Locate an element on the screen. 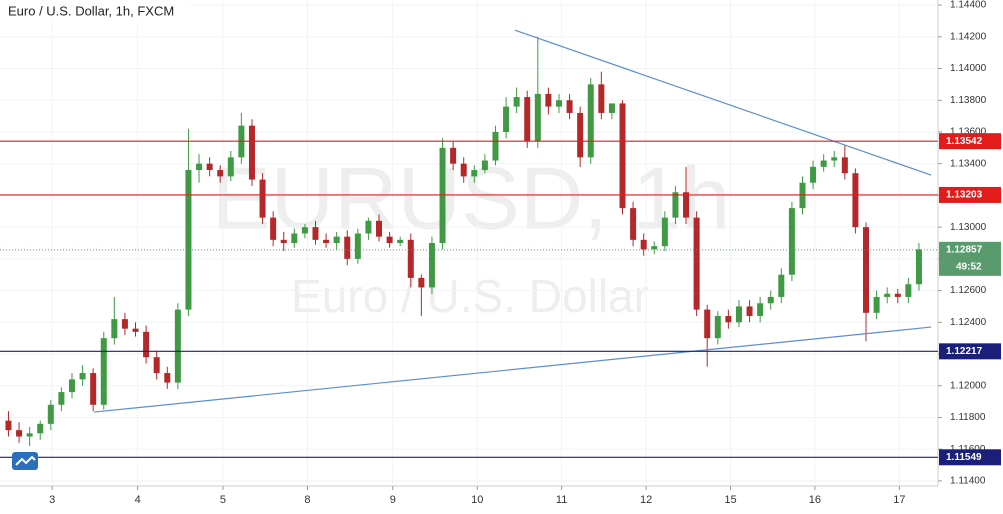  x-tick-label: 5 is located at coordinates (223, 500).